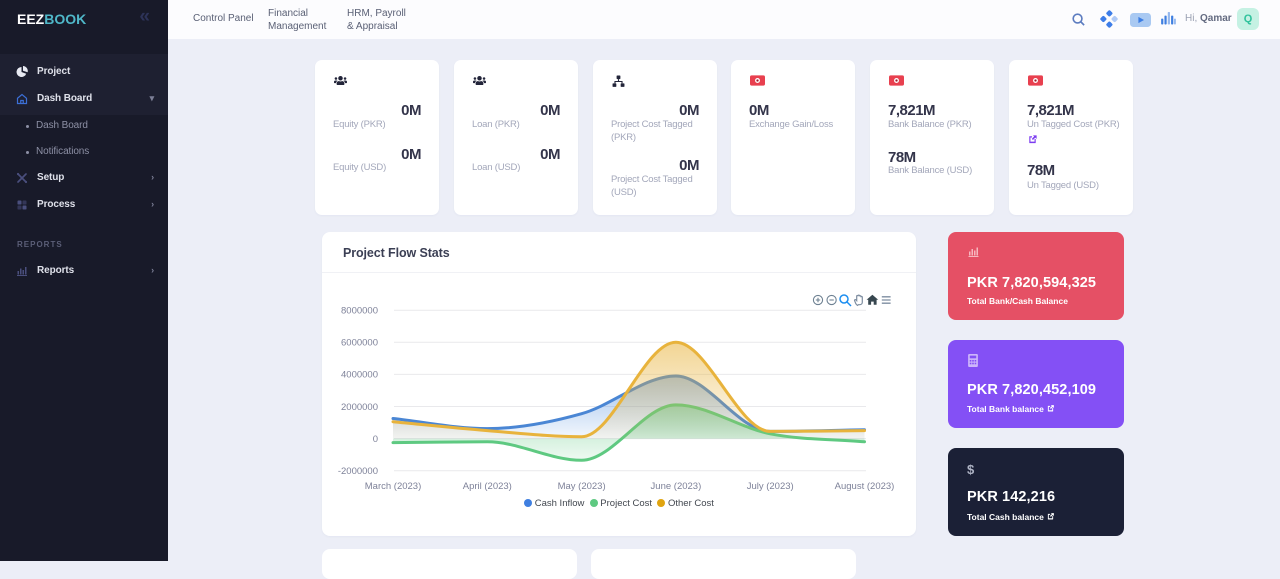 This screenshot has height=579, width=1280. I want to click on svg-text: 6000000, so click(359, 343).